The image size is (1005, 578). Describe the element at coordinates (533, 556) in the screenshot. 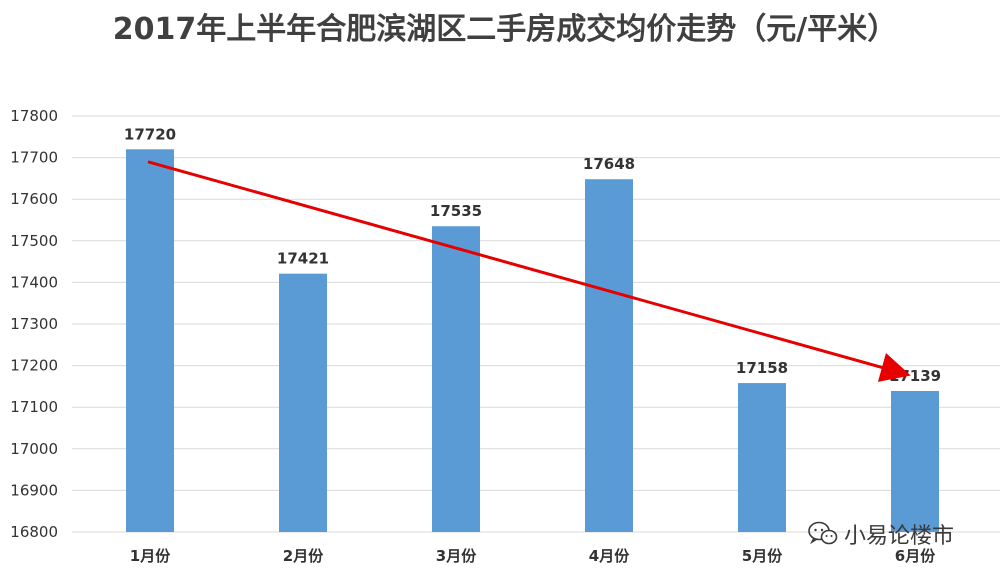

I see `x-axis: 1月份 2月份 3月份 4月份 5月份 6月份` at that location.